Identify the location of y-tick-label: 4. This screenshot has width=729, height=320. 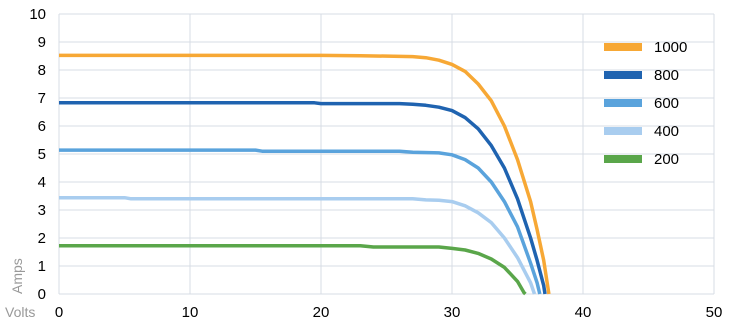
(42, 182).